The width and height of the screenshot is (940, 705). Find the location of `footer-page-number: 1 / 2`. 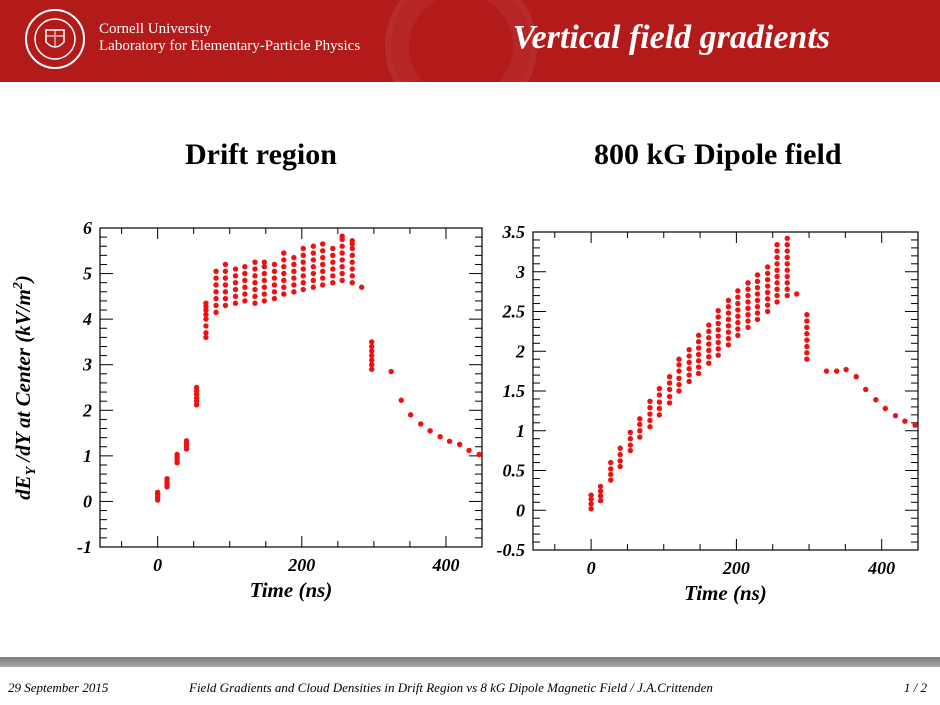

footer-page-number: 1 / 2 is located at coordinates (915, 687).